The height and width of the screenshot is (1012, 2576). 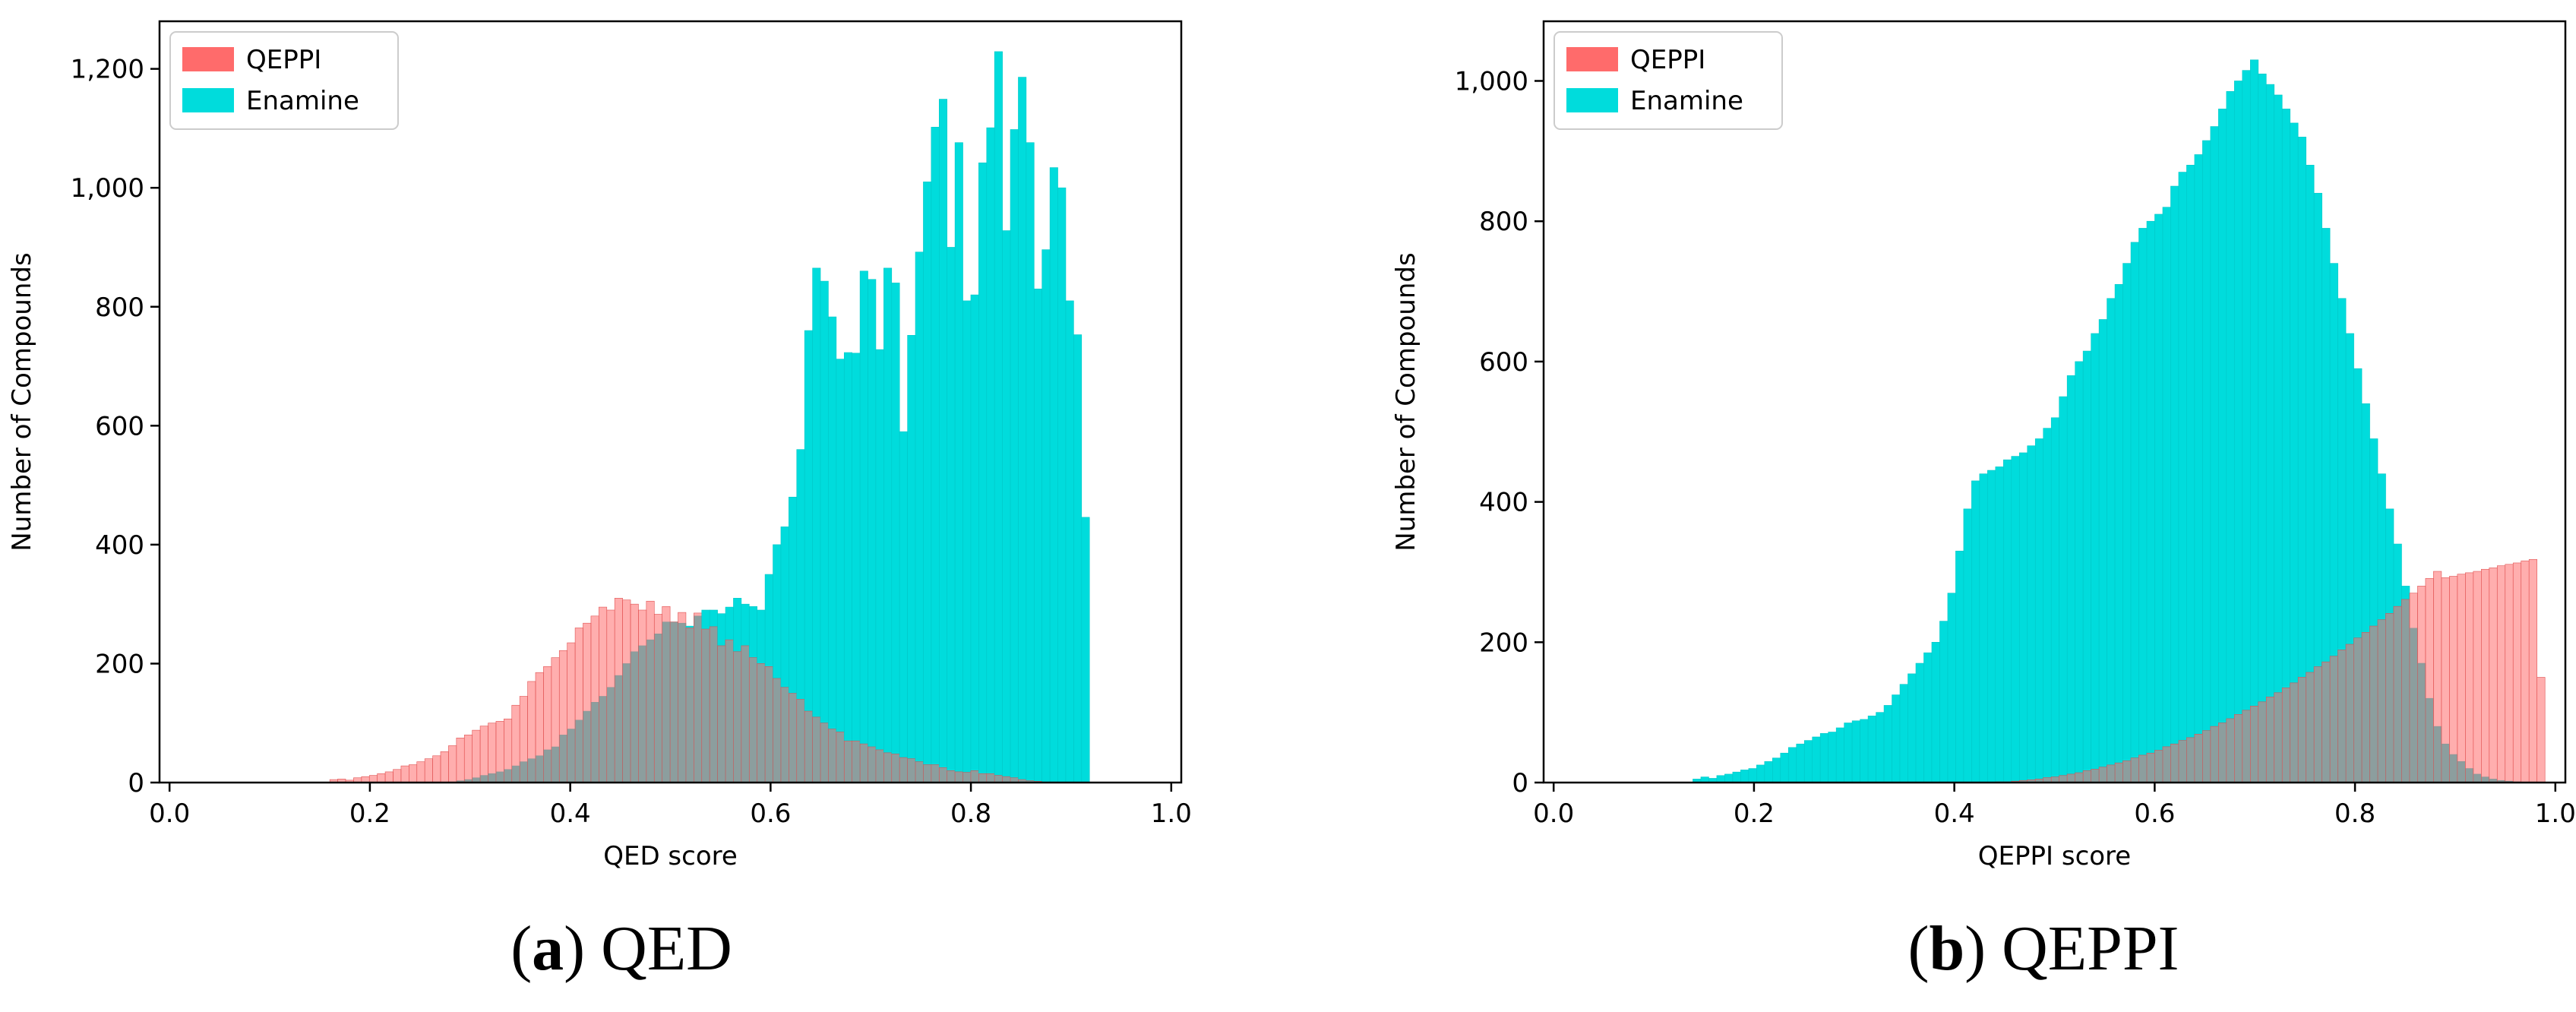 What do you see at coordinates (119, 426) in the screenshot?
I see `y-tick-label: 600` at bounding box center [119, 426].